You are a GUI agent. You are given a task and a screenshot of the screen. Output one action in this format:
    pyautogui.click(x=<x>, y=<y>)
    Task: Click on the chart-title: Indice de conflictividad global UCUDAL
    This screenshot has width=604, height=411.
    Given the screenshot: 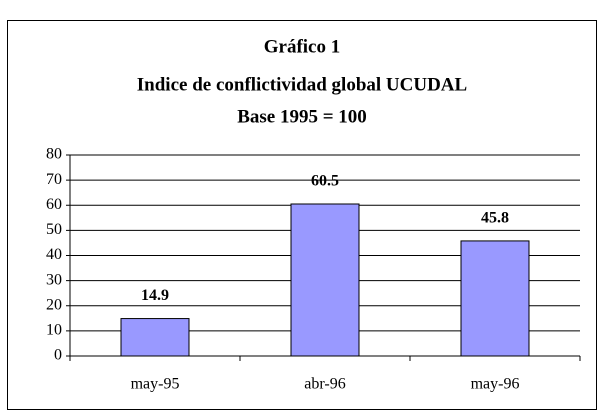 What is the action you would take?
    pyautogui.click(x=302, y=84)
    